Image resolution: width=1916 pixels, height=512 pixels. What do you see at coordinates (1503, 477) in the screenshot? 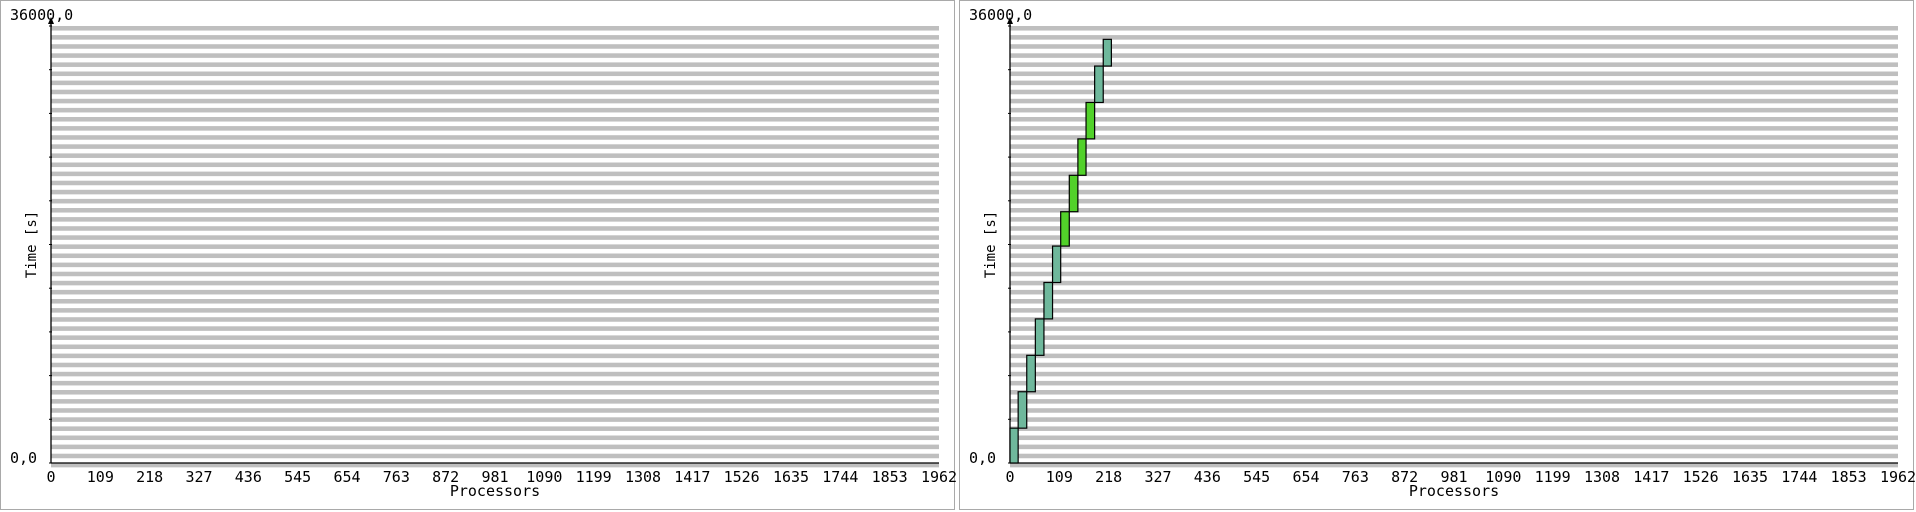
I see `x-tick-label: 1090` at bounding box center [1503, 477].